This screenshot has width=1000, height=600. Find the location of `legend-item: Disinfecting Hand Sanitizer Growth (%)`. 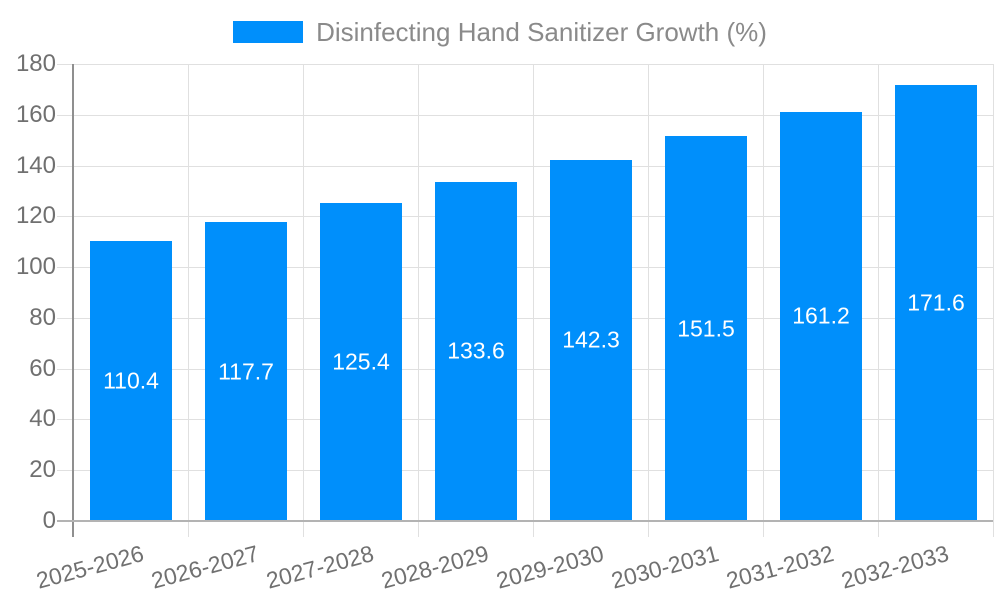

legend-item: Disinfecting Hand Sanitizer Growth (%) is located at coordinates (500, 32).